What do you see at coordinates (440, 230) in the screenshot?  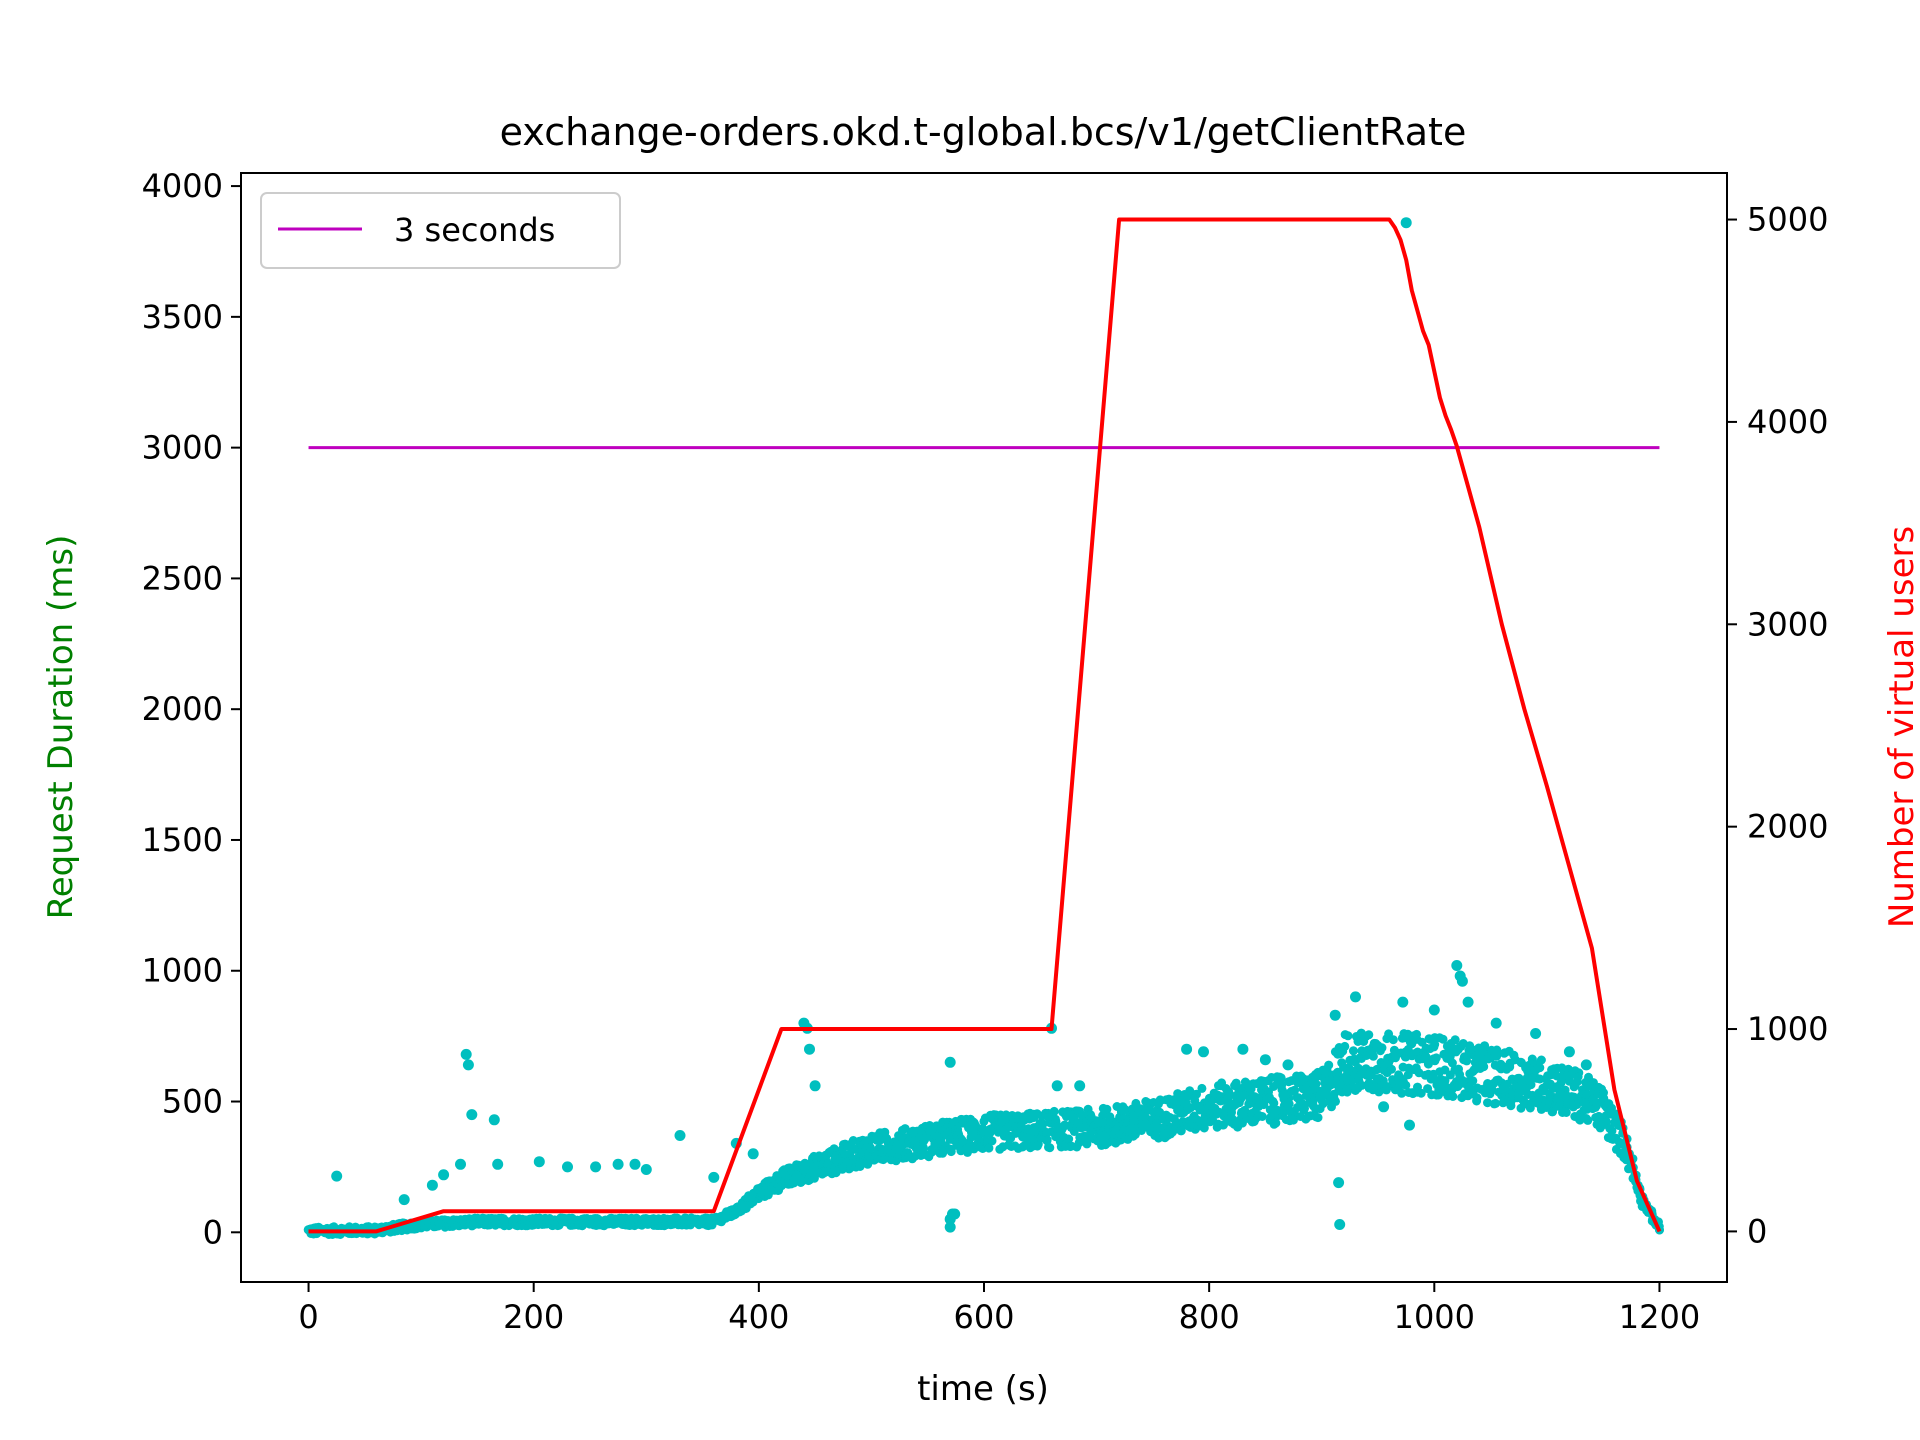 I see `legend-box` at bounding box center [440, 230].